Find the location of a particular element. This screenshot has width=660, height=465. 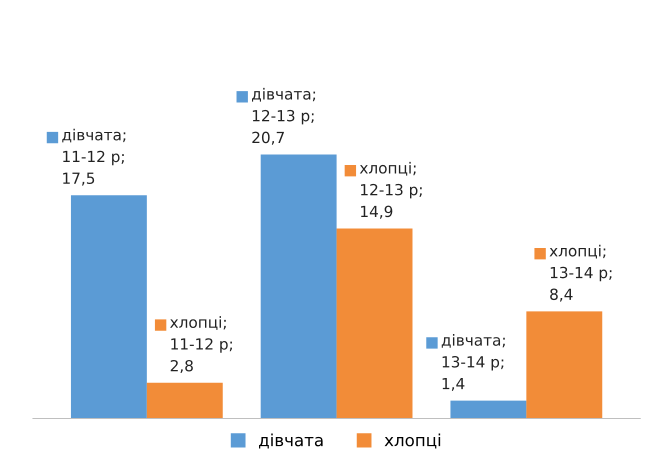

legend-label: хлопці is located at coordinates (412, 441).